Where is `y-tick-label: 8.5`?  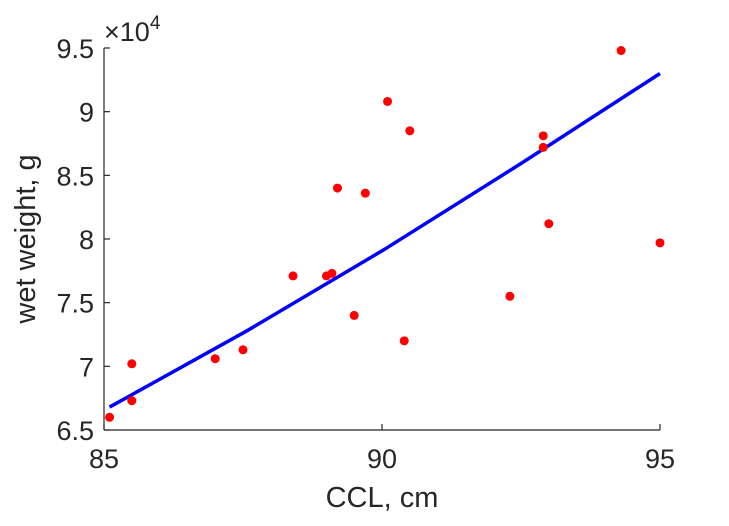 y-tick-label: 8.5 is located at coordinates (75, 176).